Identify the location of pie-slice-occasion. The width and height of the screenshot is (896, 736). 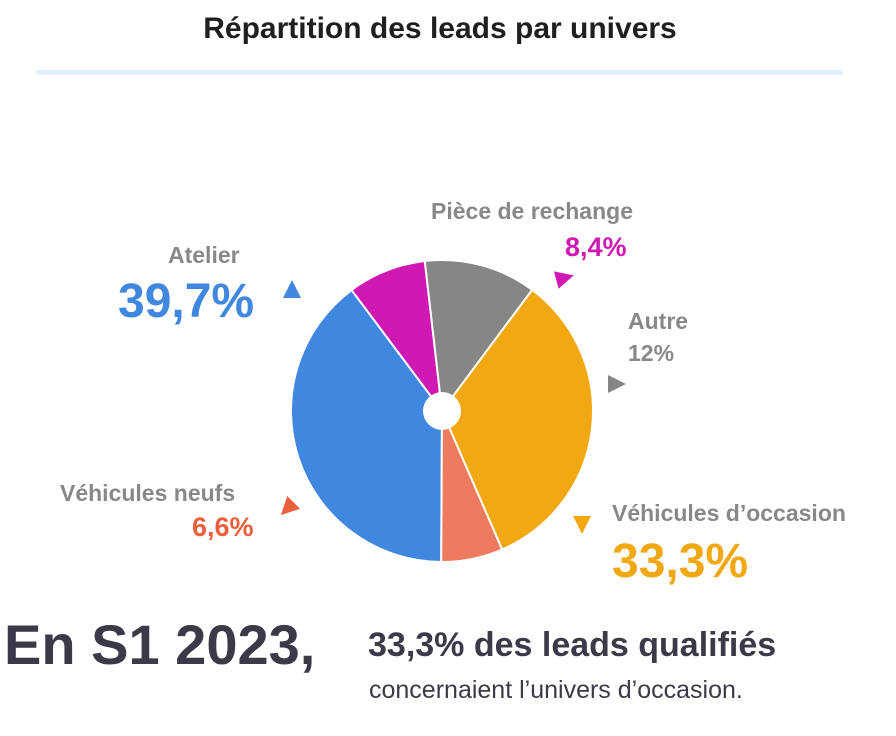
(517, 419).